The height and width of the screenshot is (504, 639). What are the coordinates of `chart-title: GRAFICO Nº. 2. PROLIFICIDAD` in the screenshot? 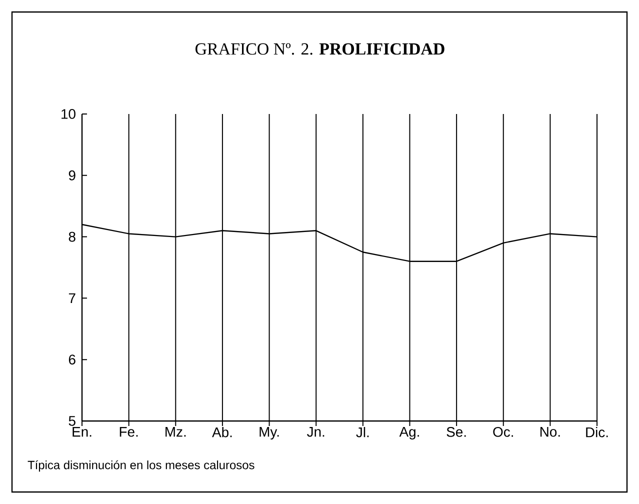 It's located at (320, 49).